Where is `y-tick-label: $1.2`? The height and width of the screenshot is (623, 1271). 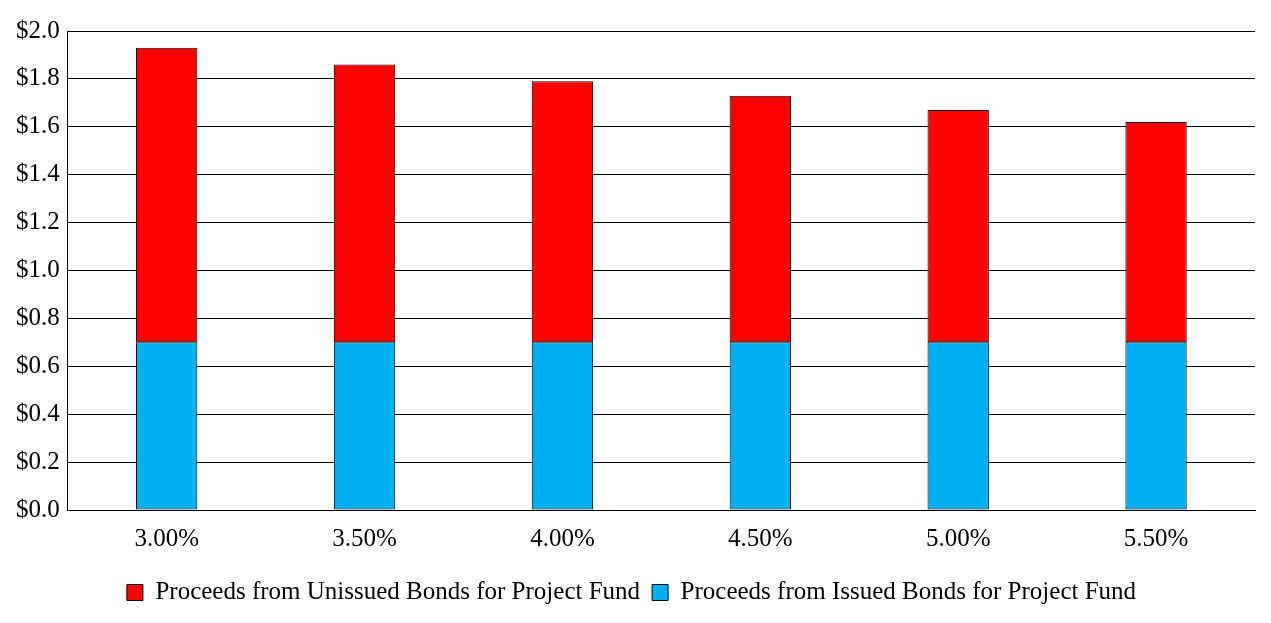
y-tick-label: $1.2 is located at coordinates (38, 221).